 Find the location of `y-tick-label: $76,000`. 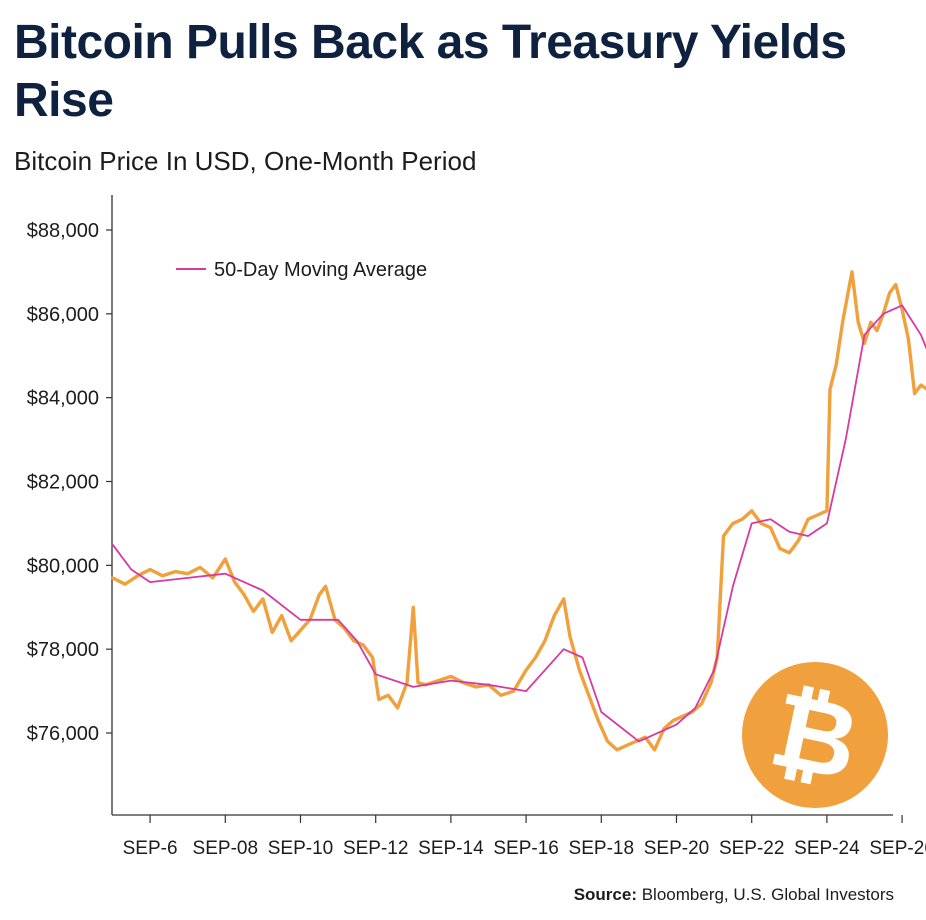

y-tick-label: $76,000 is located at coordinates (63, 734).